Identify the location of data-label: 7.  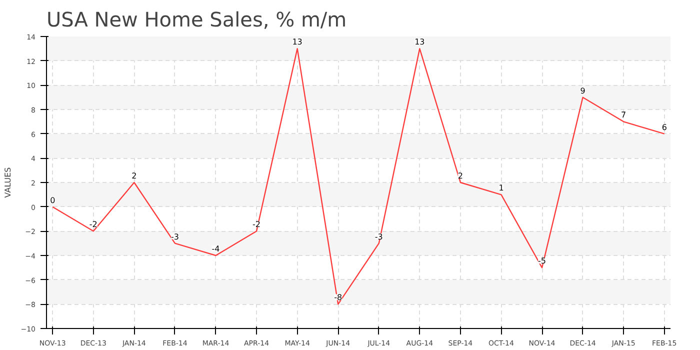
(623, 115).